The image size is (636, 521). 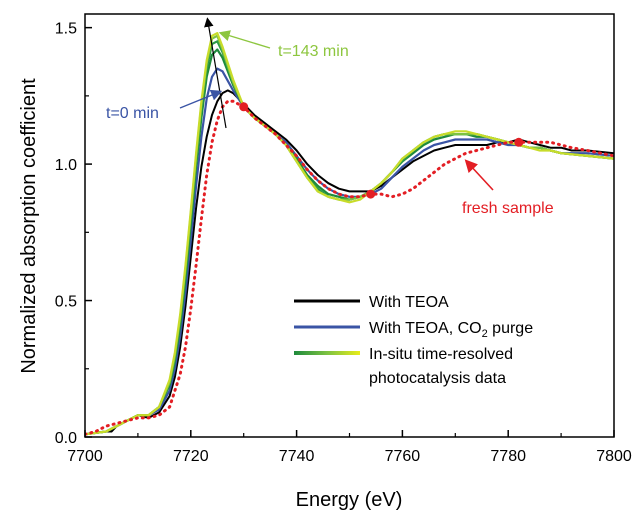 What do you see at coordinates (451, 330) in the screenshot?
I see `legend-label-co2-purge: With TEOA, CO2 purge` at bounding box center [451, 330].